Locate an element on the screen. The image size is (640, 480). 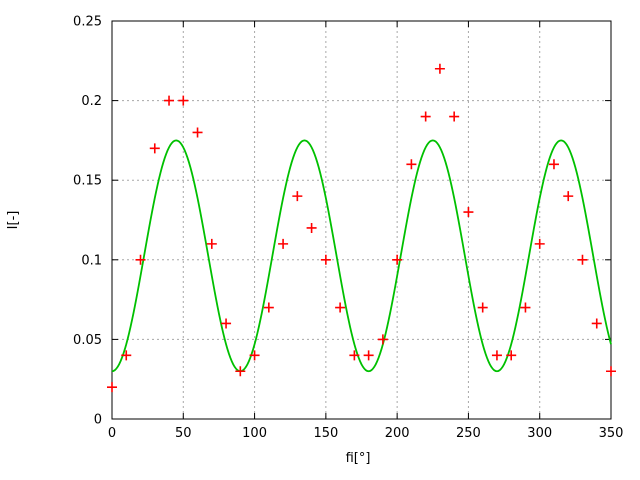
x-tick-label: 200 is located at coordinates (397, 433).